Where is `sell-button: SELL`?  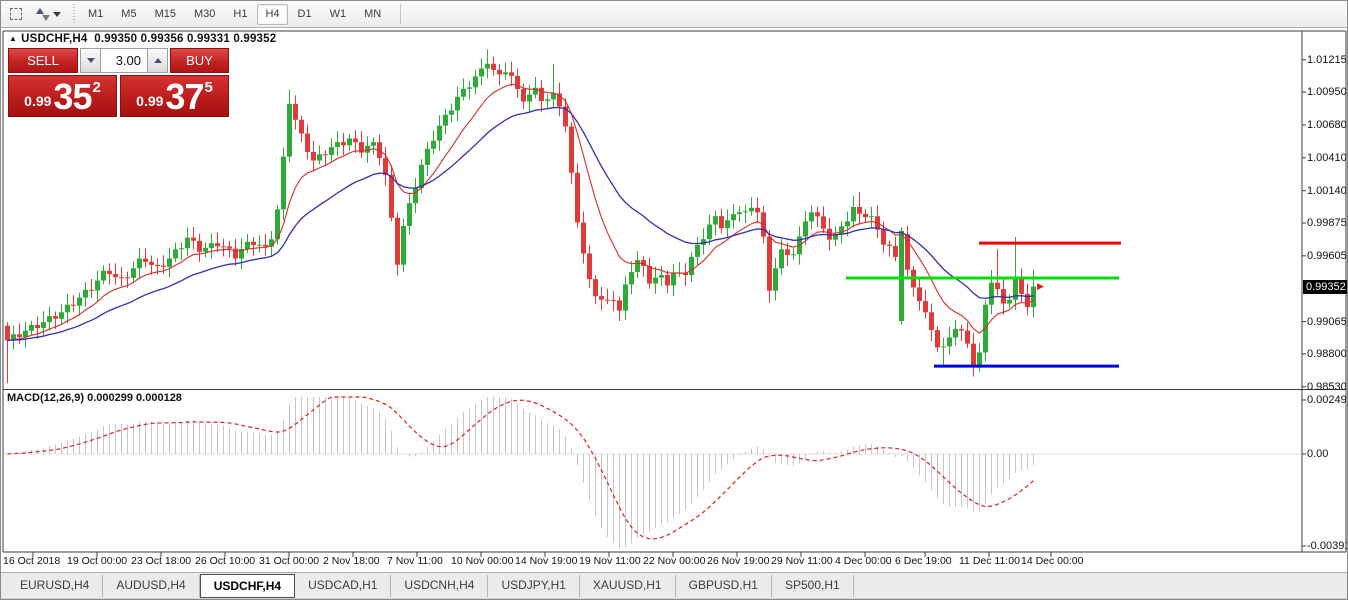
sell-button: SELL is located at coordinates (43, 60).